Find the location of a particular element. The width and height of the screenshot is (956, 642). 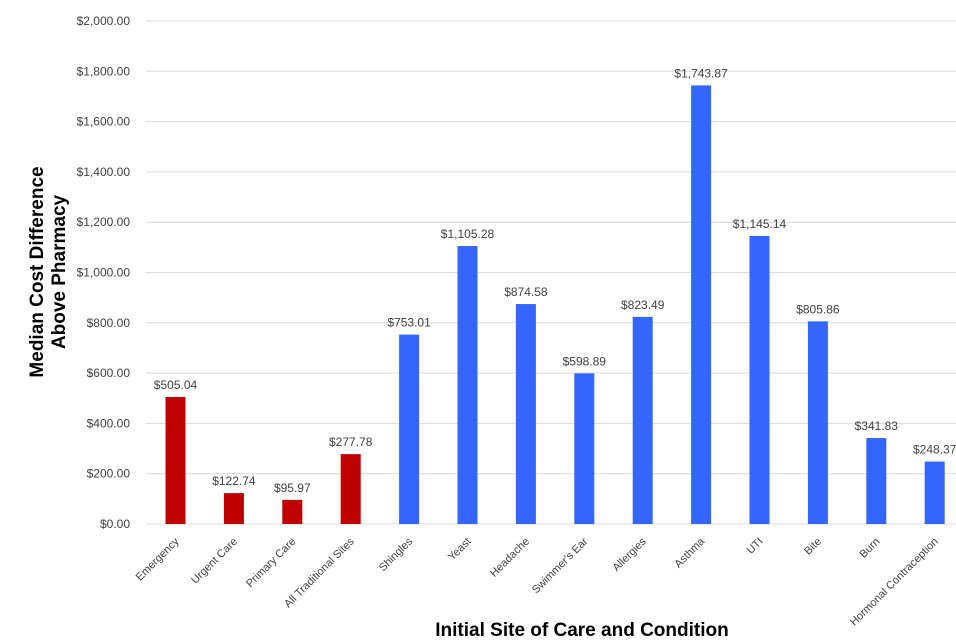

x-tick-label: Urgent Care is located at coordinates (214, 561).